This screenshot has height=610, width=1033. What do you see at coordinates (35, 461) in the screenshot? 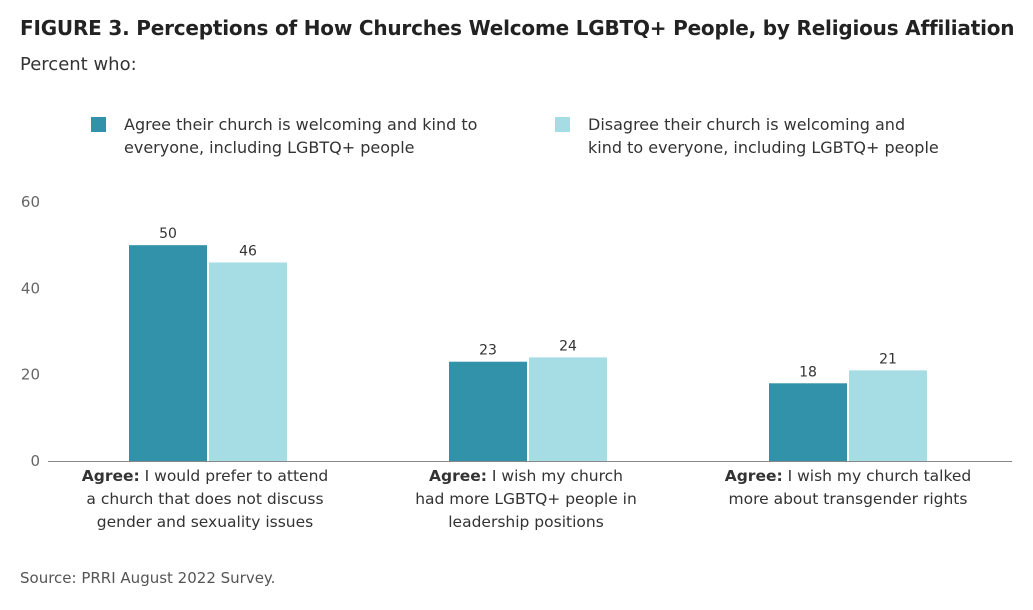
I see `y-tick-label: 0` at bounding box center [35, 461].